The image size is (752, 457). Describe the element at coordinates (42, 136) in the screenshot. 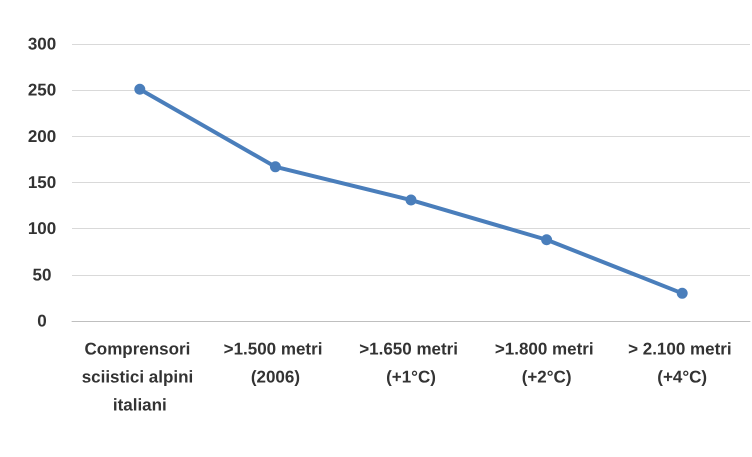

I see `y-tick-label: 200` at that location.